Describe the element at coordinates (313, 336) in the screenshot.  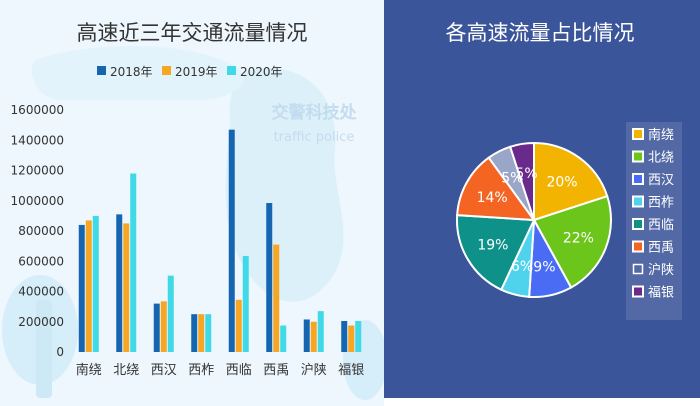
I see `bar-2-沪陕` at that location.